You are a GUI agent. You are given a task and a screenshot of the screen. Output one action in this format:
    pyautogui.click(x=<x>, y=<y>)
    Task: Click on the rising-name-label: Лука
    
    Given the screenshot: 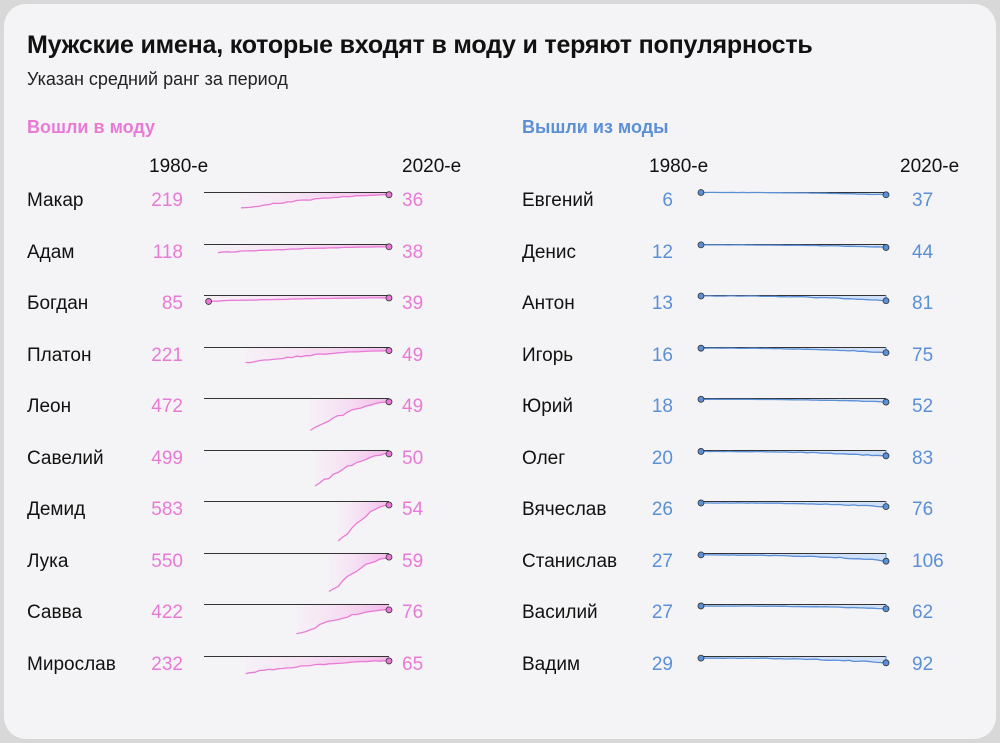 What is the action you would take?
    pyautogui.click(x=48, y=561)
    